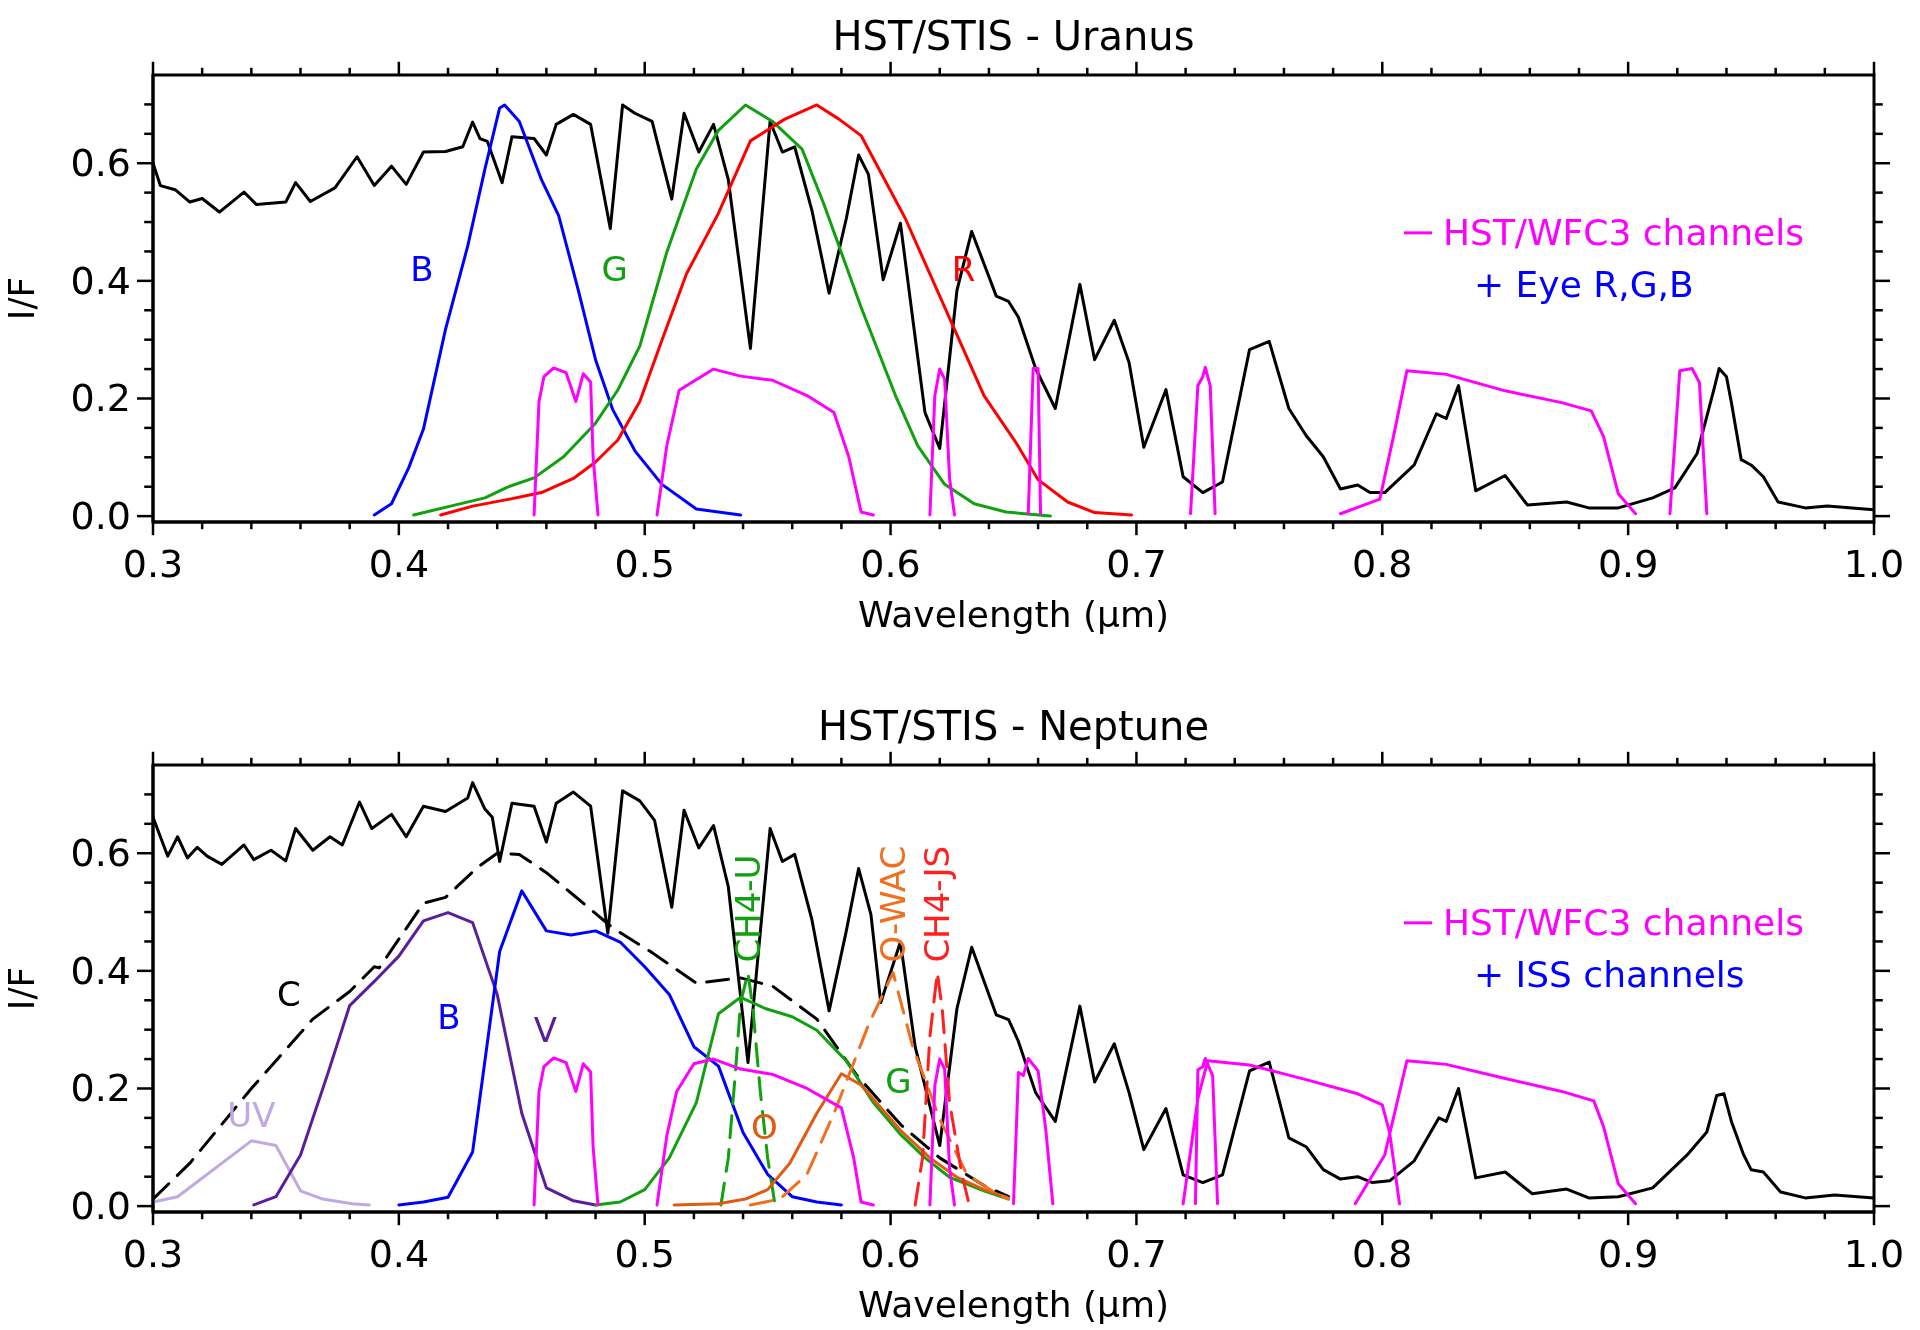  What do you see at coordinates (1584, 284) in the screenshot?
I see `annotation: + Eye R,G,B` at bounding box center [1584, 284].